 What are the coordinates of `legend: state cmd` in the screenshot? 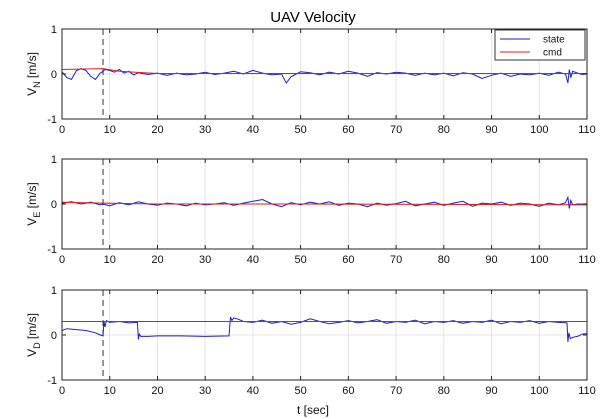 It's located at (540, 45).